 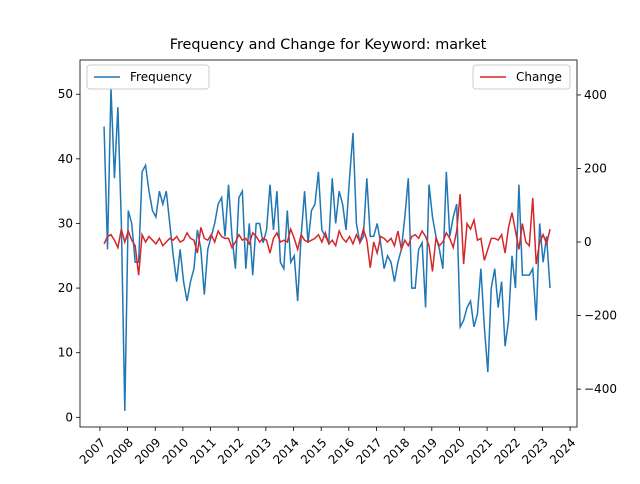 I want to click on y-tick-label: 0, so click(x=69, y=417).